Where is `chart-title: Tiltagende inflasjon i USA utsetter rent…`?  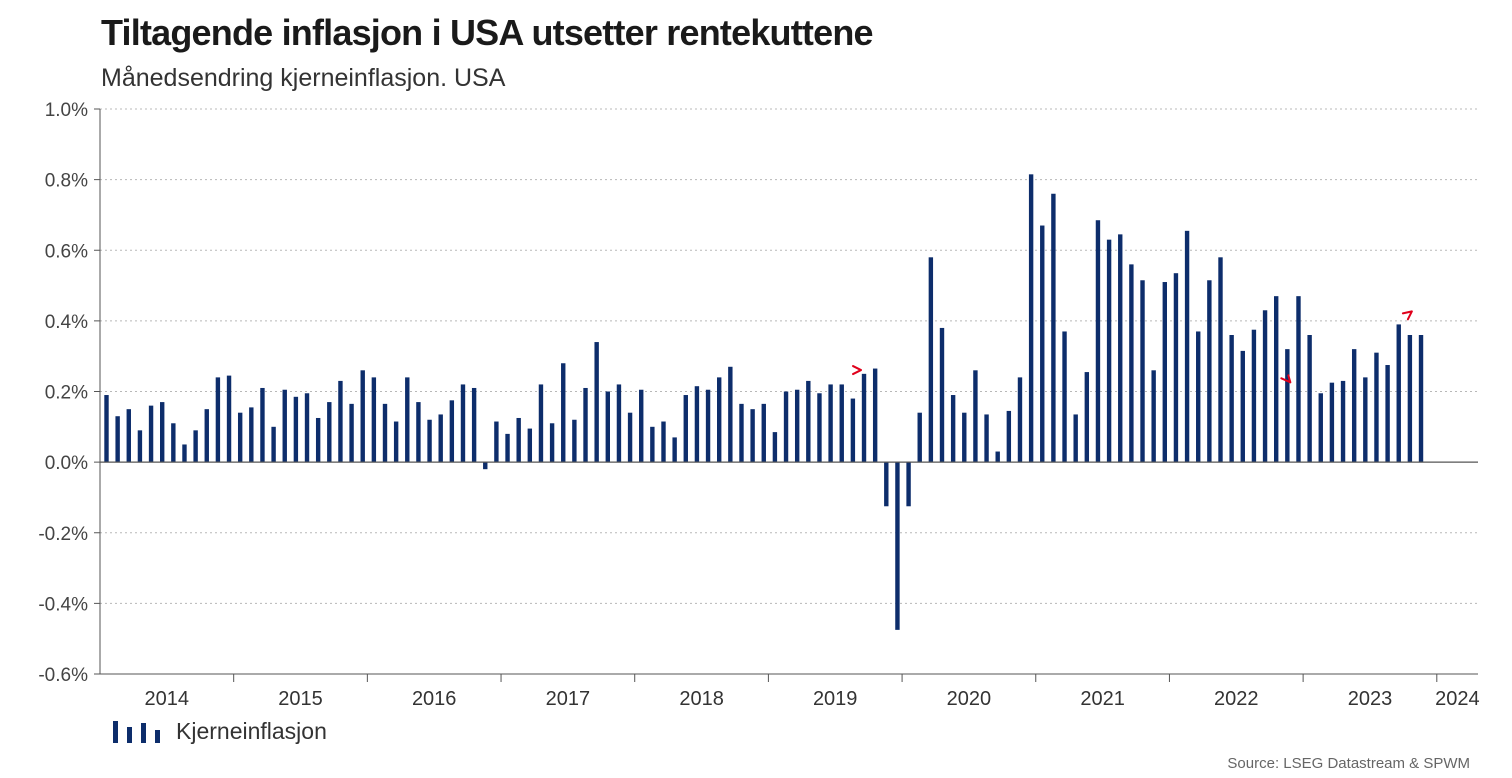 chart-title: Tiltagende inflasjon i USA utsetter rent… is located at coordinates (487, 32).